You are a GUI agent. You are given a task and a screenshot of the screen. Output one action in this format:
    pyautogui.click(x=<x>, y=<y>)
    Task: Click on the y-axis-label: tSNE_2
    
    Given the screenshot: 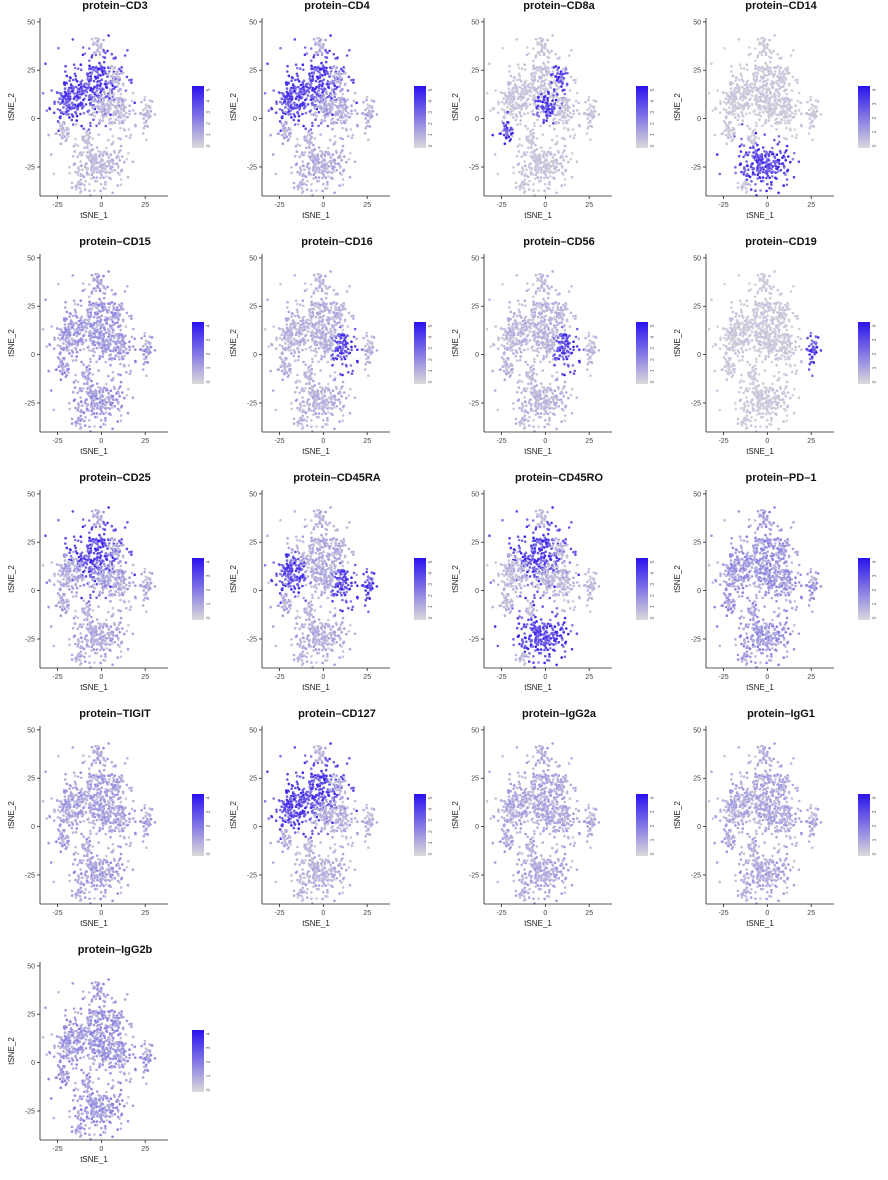 What is the action you would take?
    pyautogui.click(x=11, y=107)
    